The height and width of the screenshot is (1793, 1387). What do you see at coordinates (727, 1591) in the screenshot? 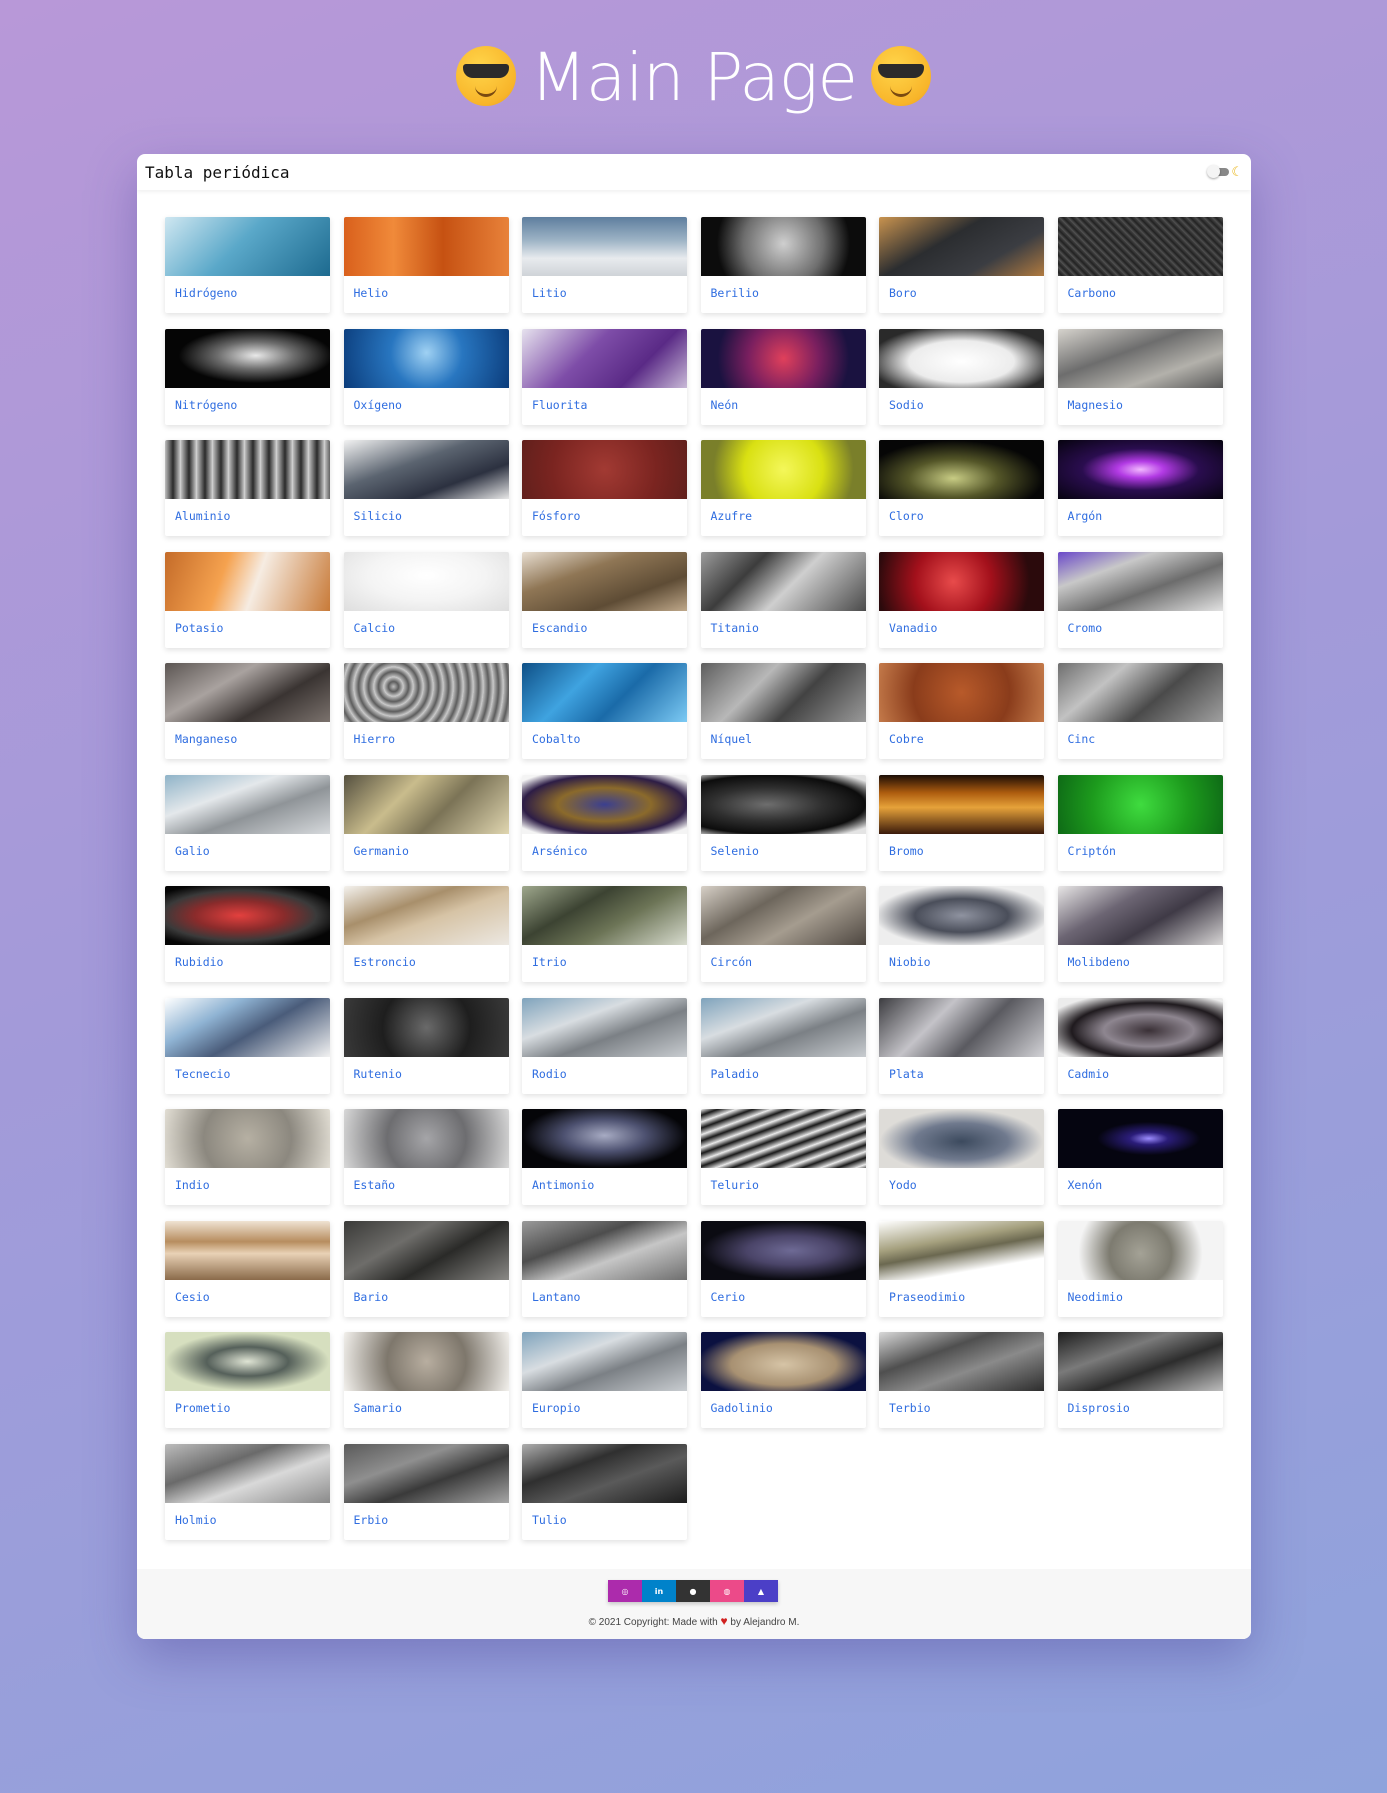
I see `dribbble-button: ◍` at bounding box center [727, 1591].